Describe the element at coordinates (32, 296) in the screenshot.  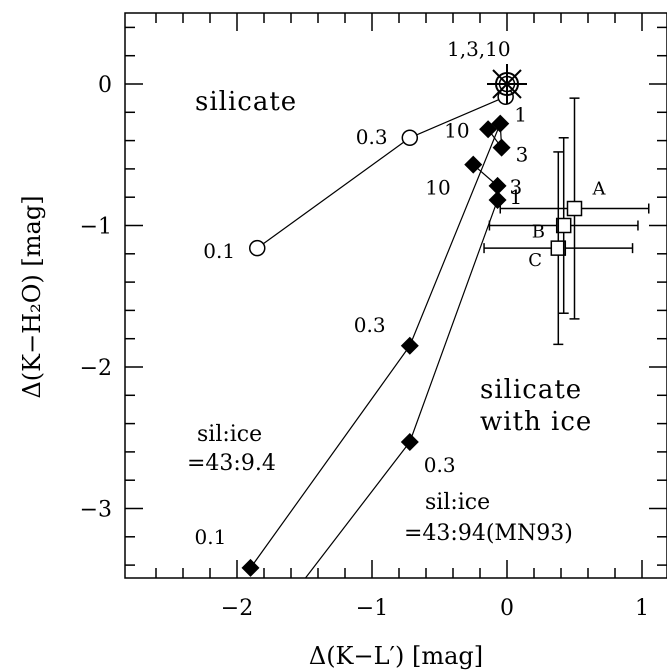
I see `y-axis-label: Δ(K−H₂O) [mag]` at that location.